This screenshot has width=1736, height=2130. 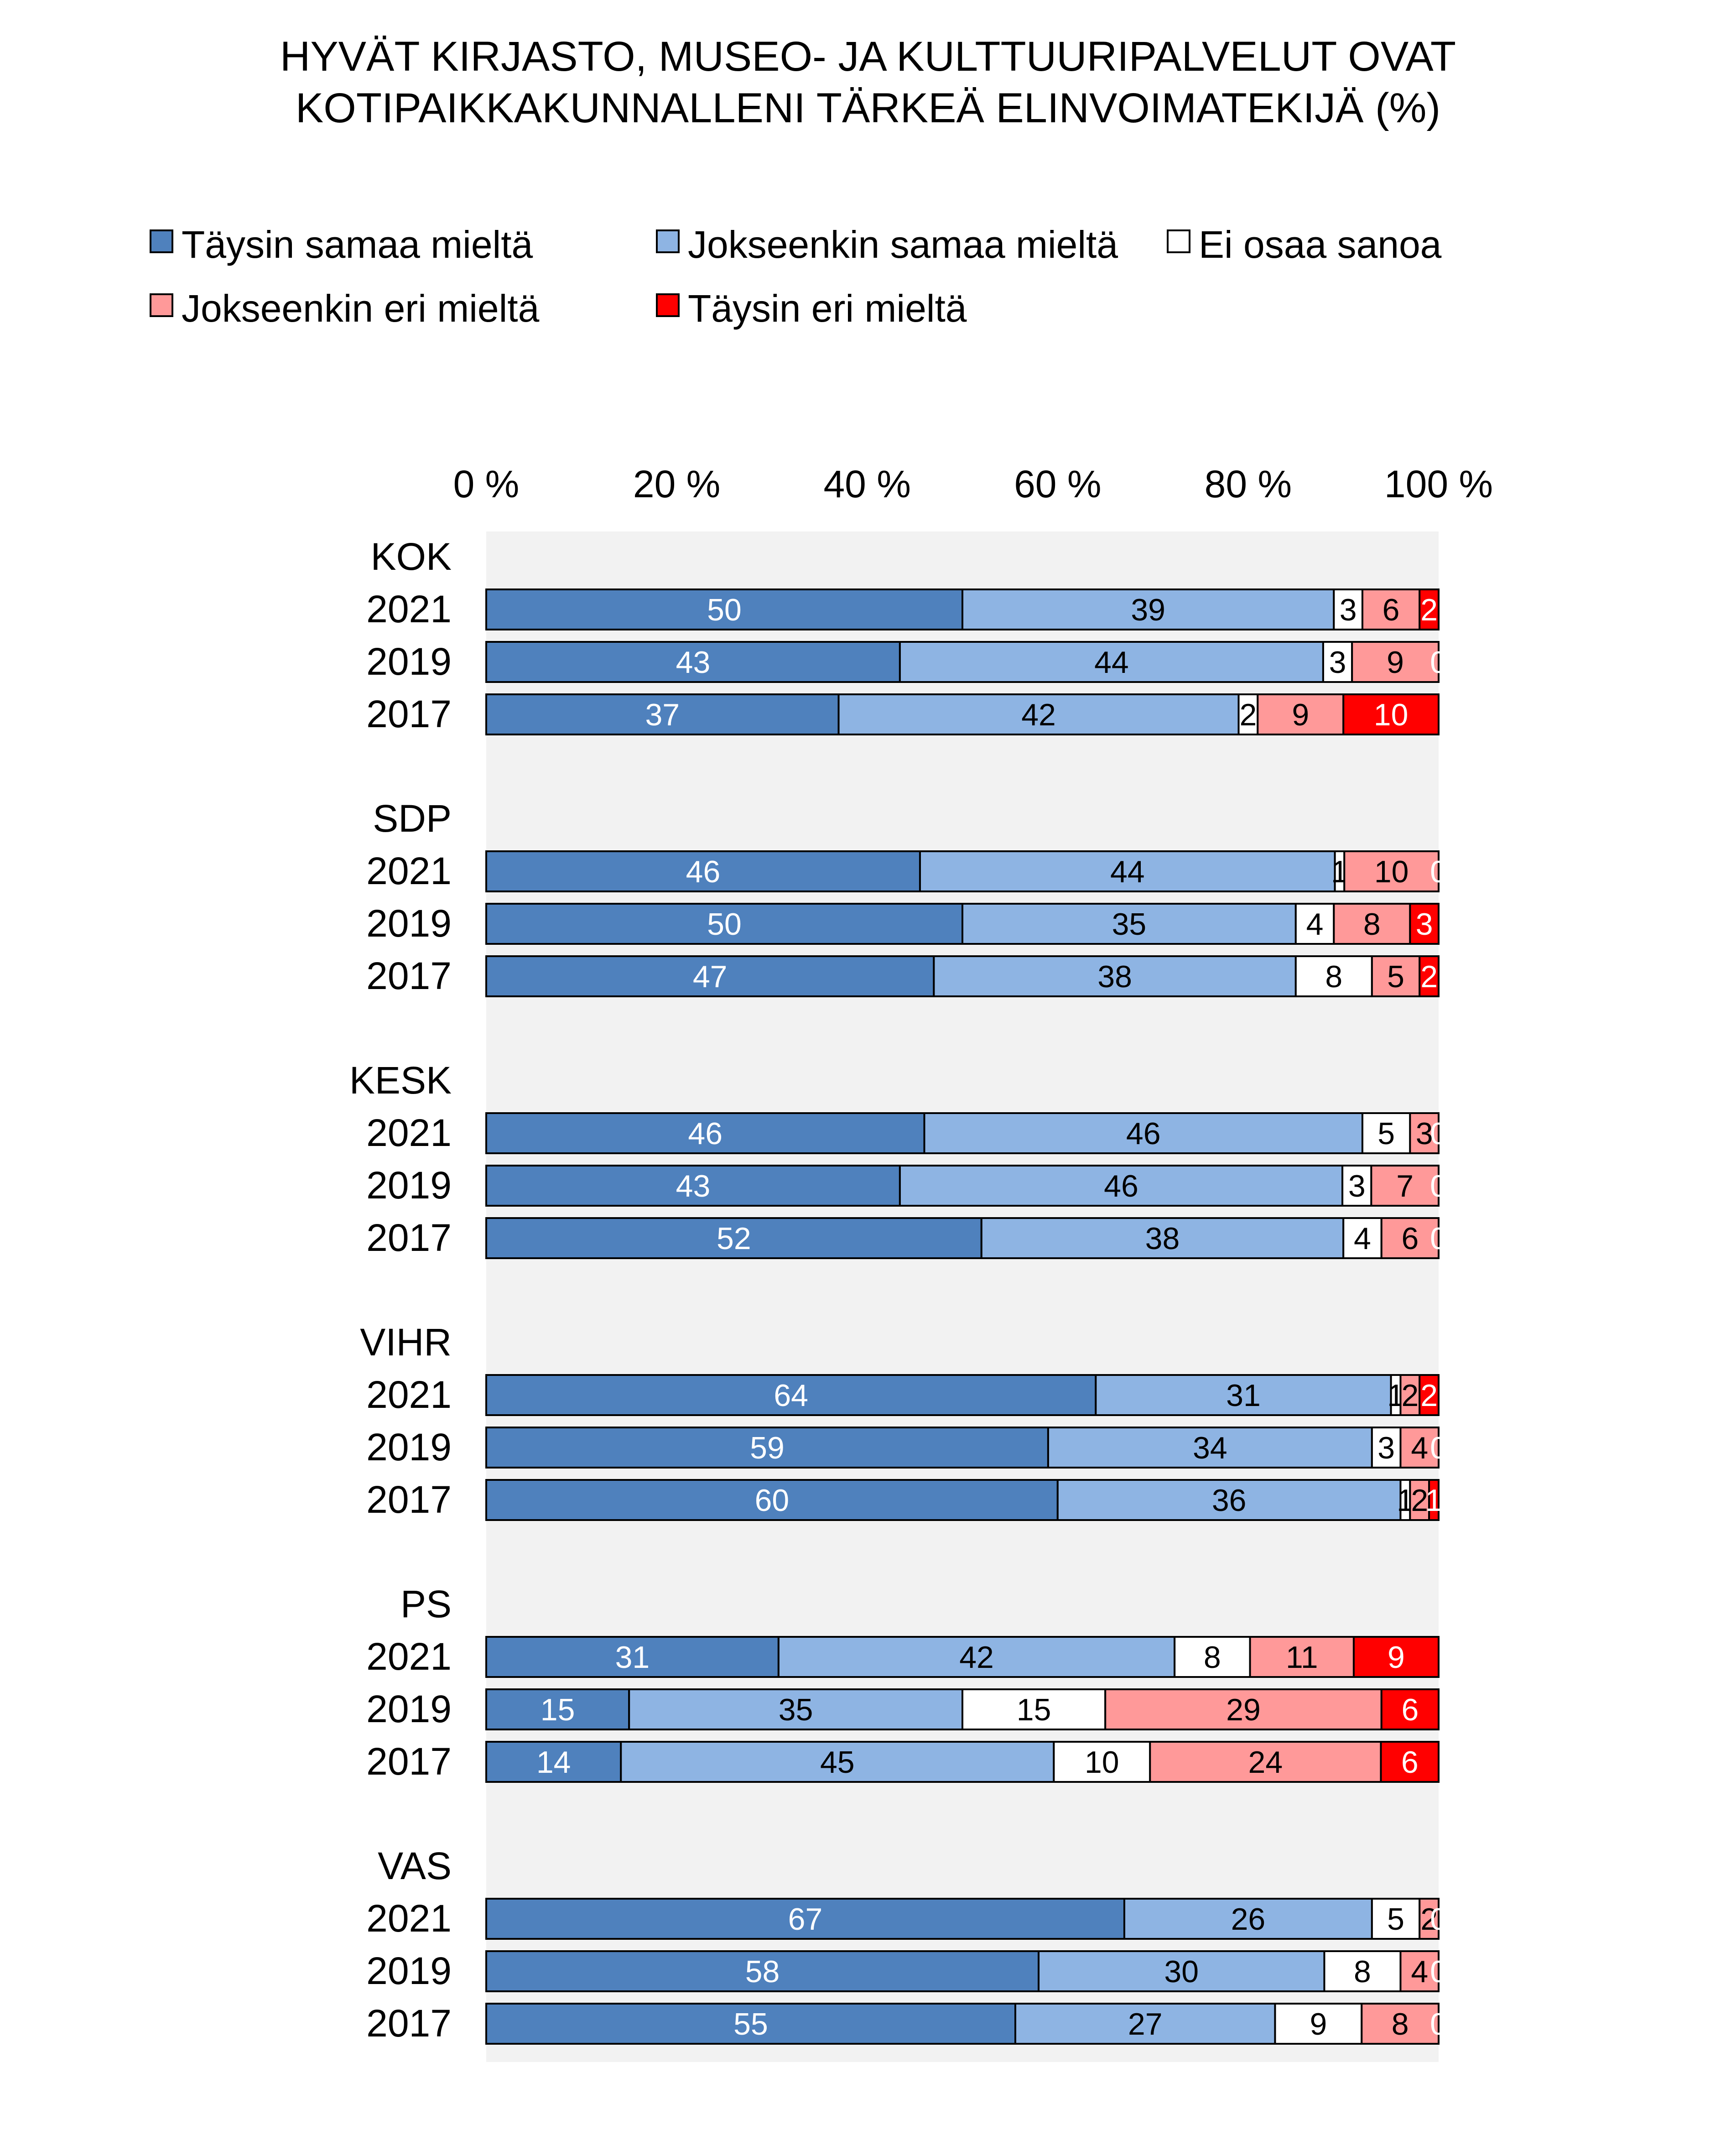 What do you see at coordinates (1248, 484) in the screenshot?
I see `x-tick-label: 80 %` at bounding box center [1248, 484].